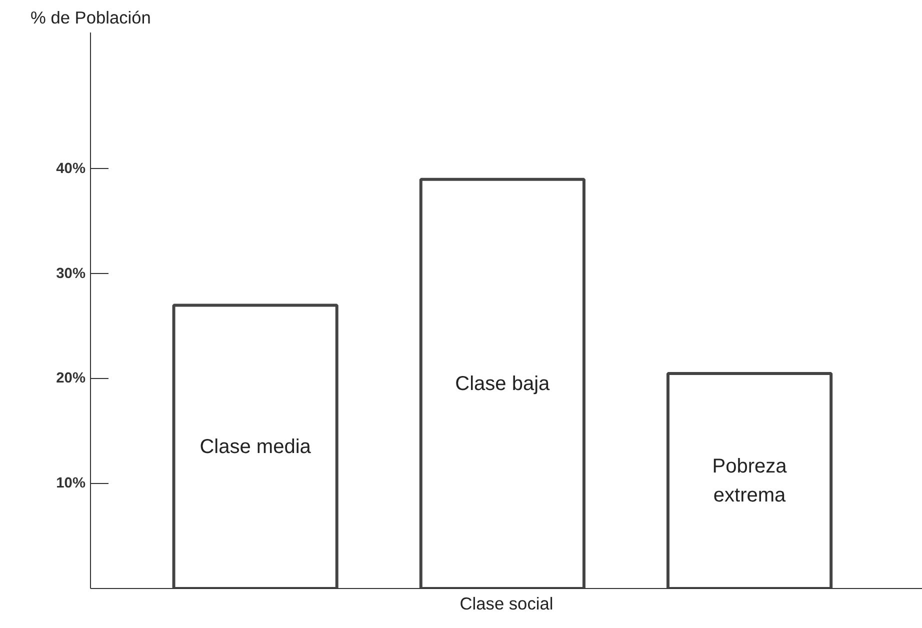  What do you see at coordinates (507, 604) in the screenshot?
I see `x-axis-title: Clase social` at bounding box center [507, 604].